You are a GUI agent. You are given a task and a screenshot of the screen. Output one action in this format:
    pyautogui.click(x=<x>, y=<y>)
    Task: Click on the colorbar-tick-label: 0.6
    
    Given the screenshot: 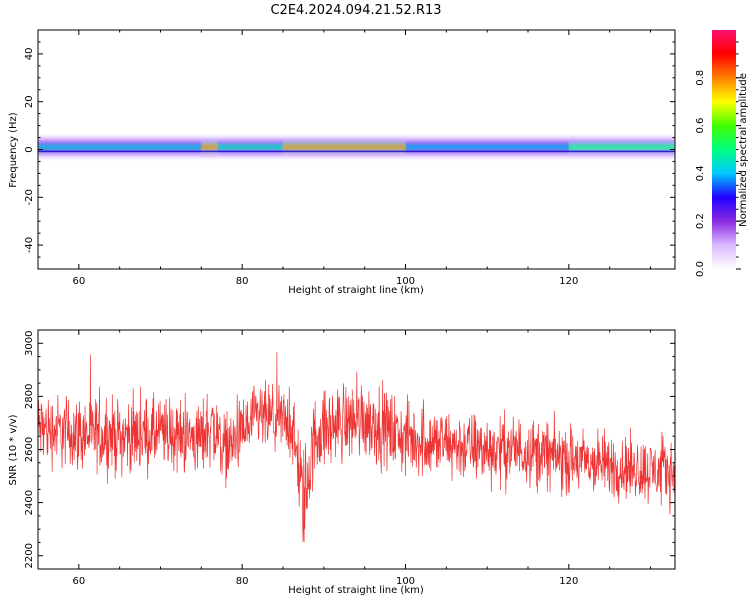 What is the action you would take?
    pyautogui.click(x=700, y=126)
    